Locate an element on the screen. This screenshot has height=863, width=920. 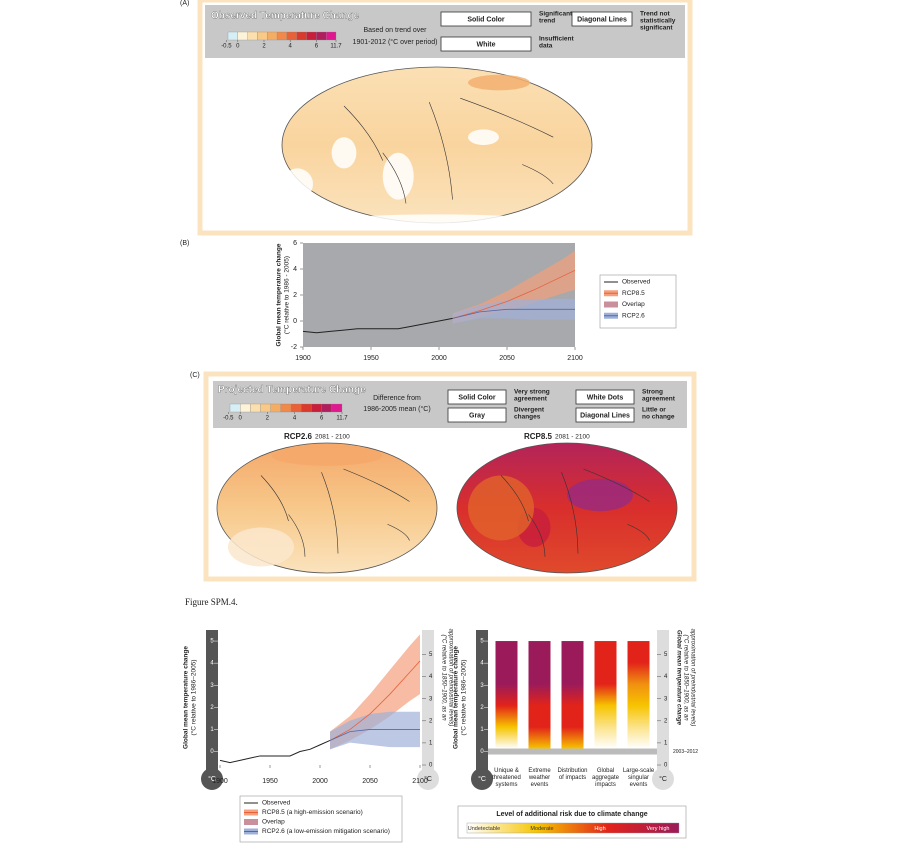
x-tick-label: Global aggregate impacts is located at coordinates (605, 778).